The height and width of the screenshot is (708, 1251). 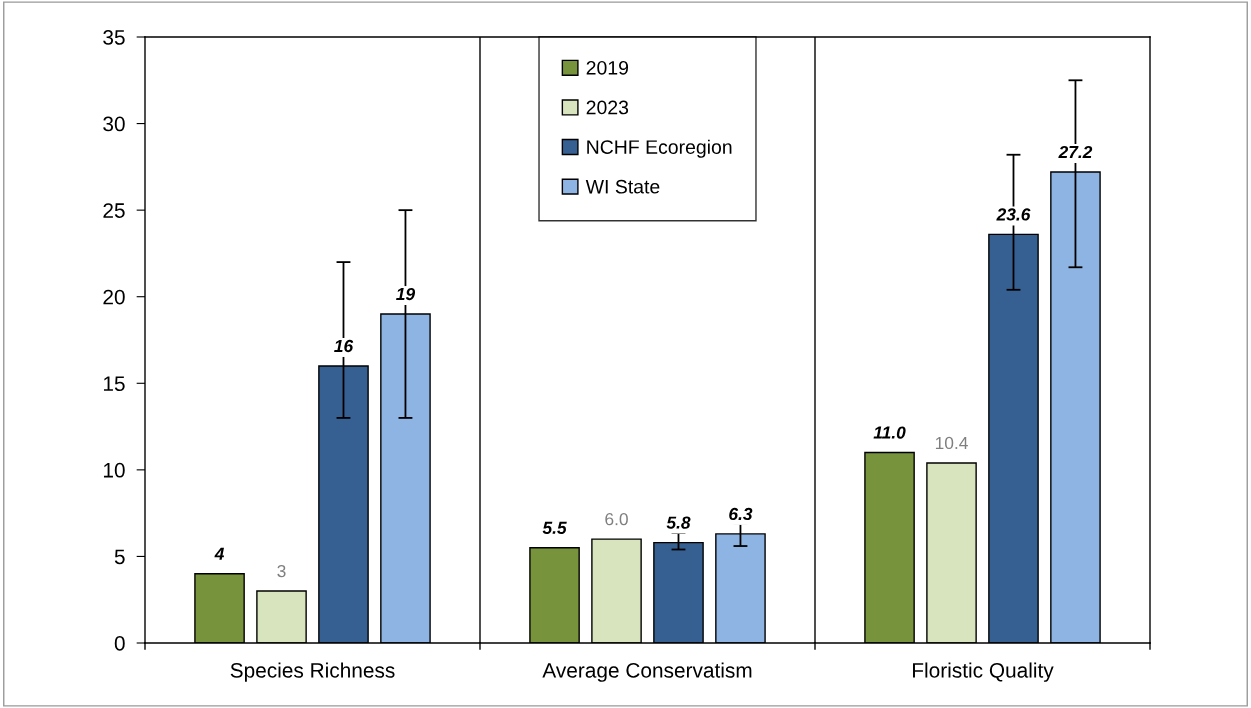 What do you see at coordinates (659, 148) in the screenshot?
I see `legend-label: NCHF Ecoregion` at bounding box center [659, 148].